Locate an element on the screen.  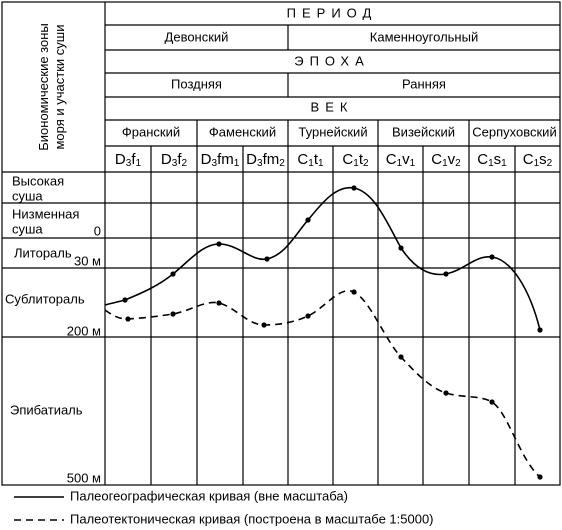
zone-label: Эпибатиаль is located at coordinates (46, 409).